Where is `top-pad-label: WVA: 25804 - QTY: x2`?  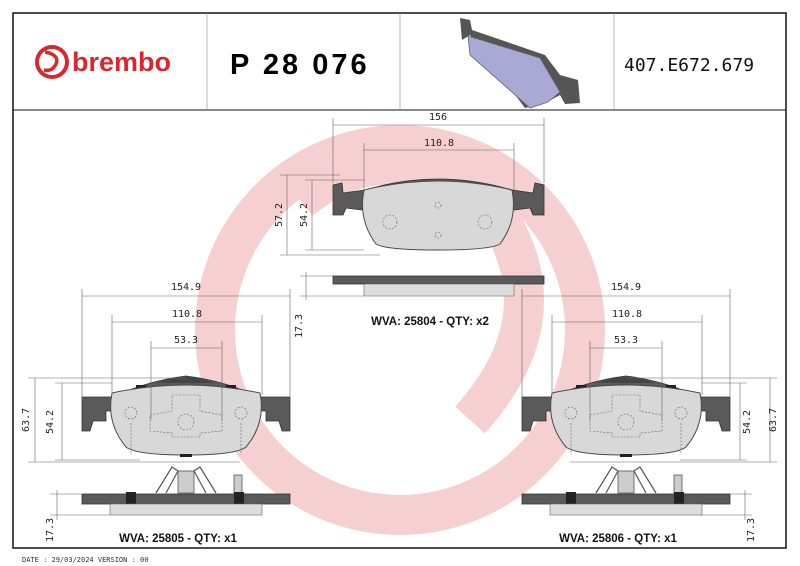
top-pad-label: WVA: 25804 - QTY: x2 is located at coordinates (430, 322).